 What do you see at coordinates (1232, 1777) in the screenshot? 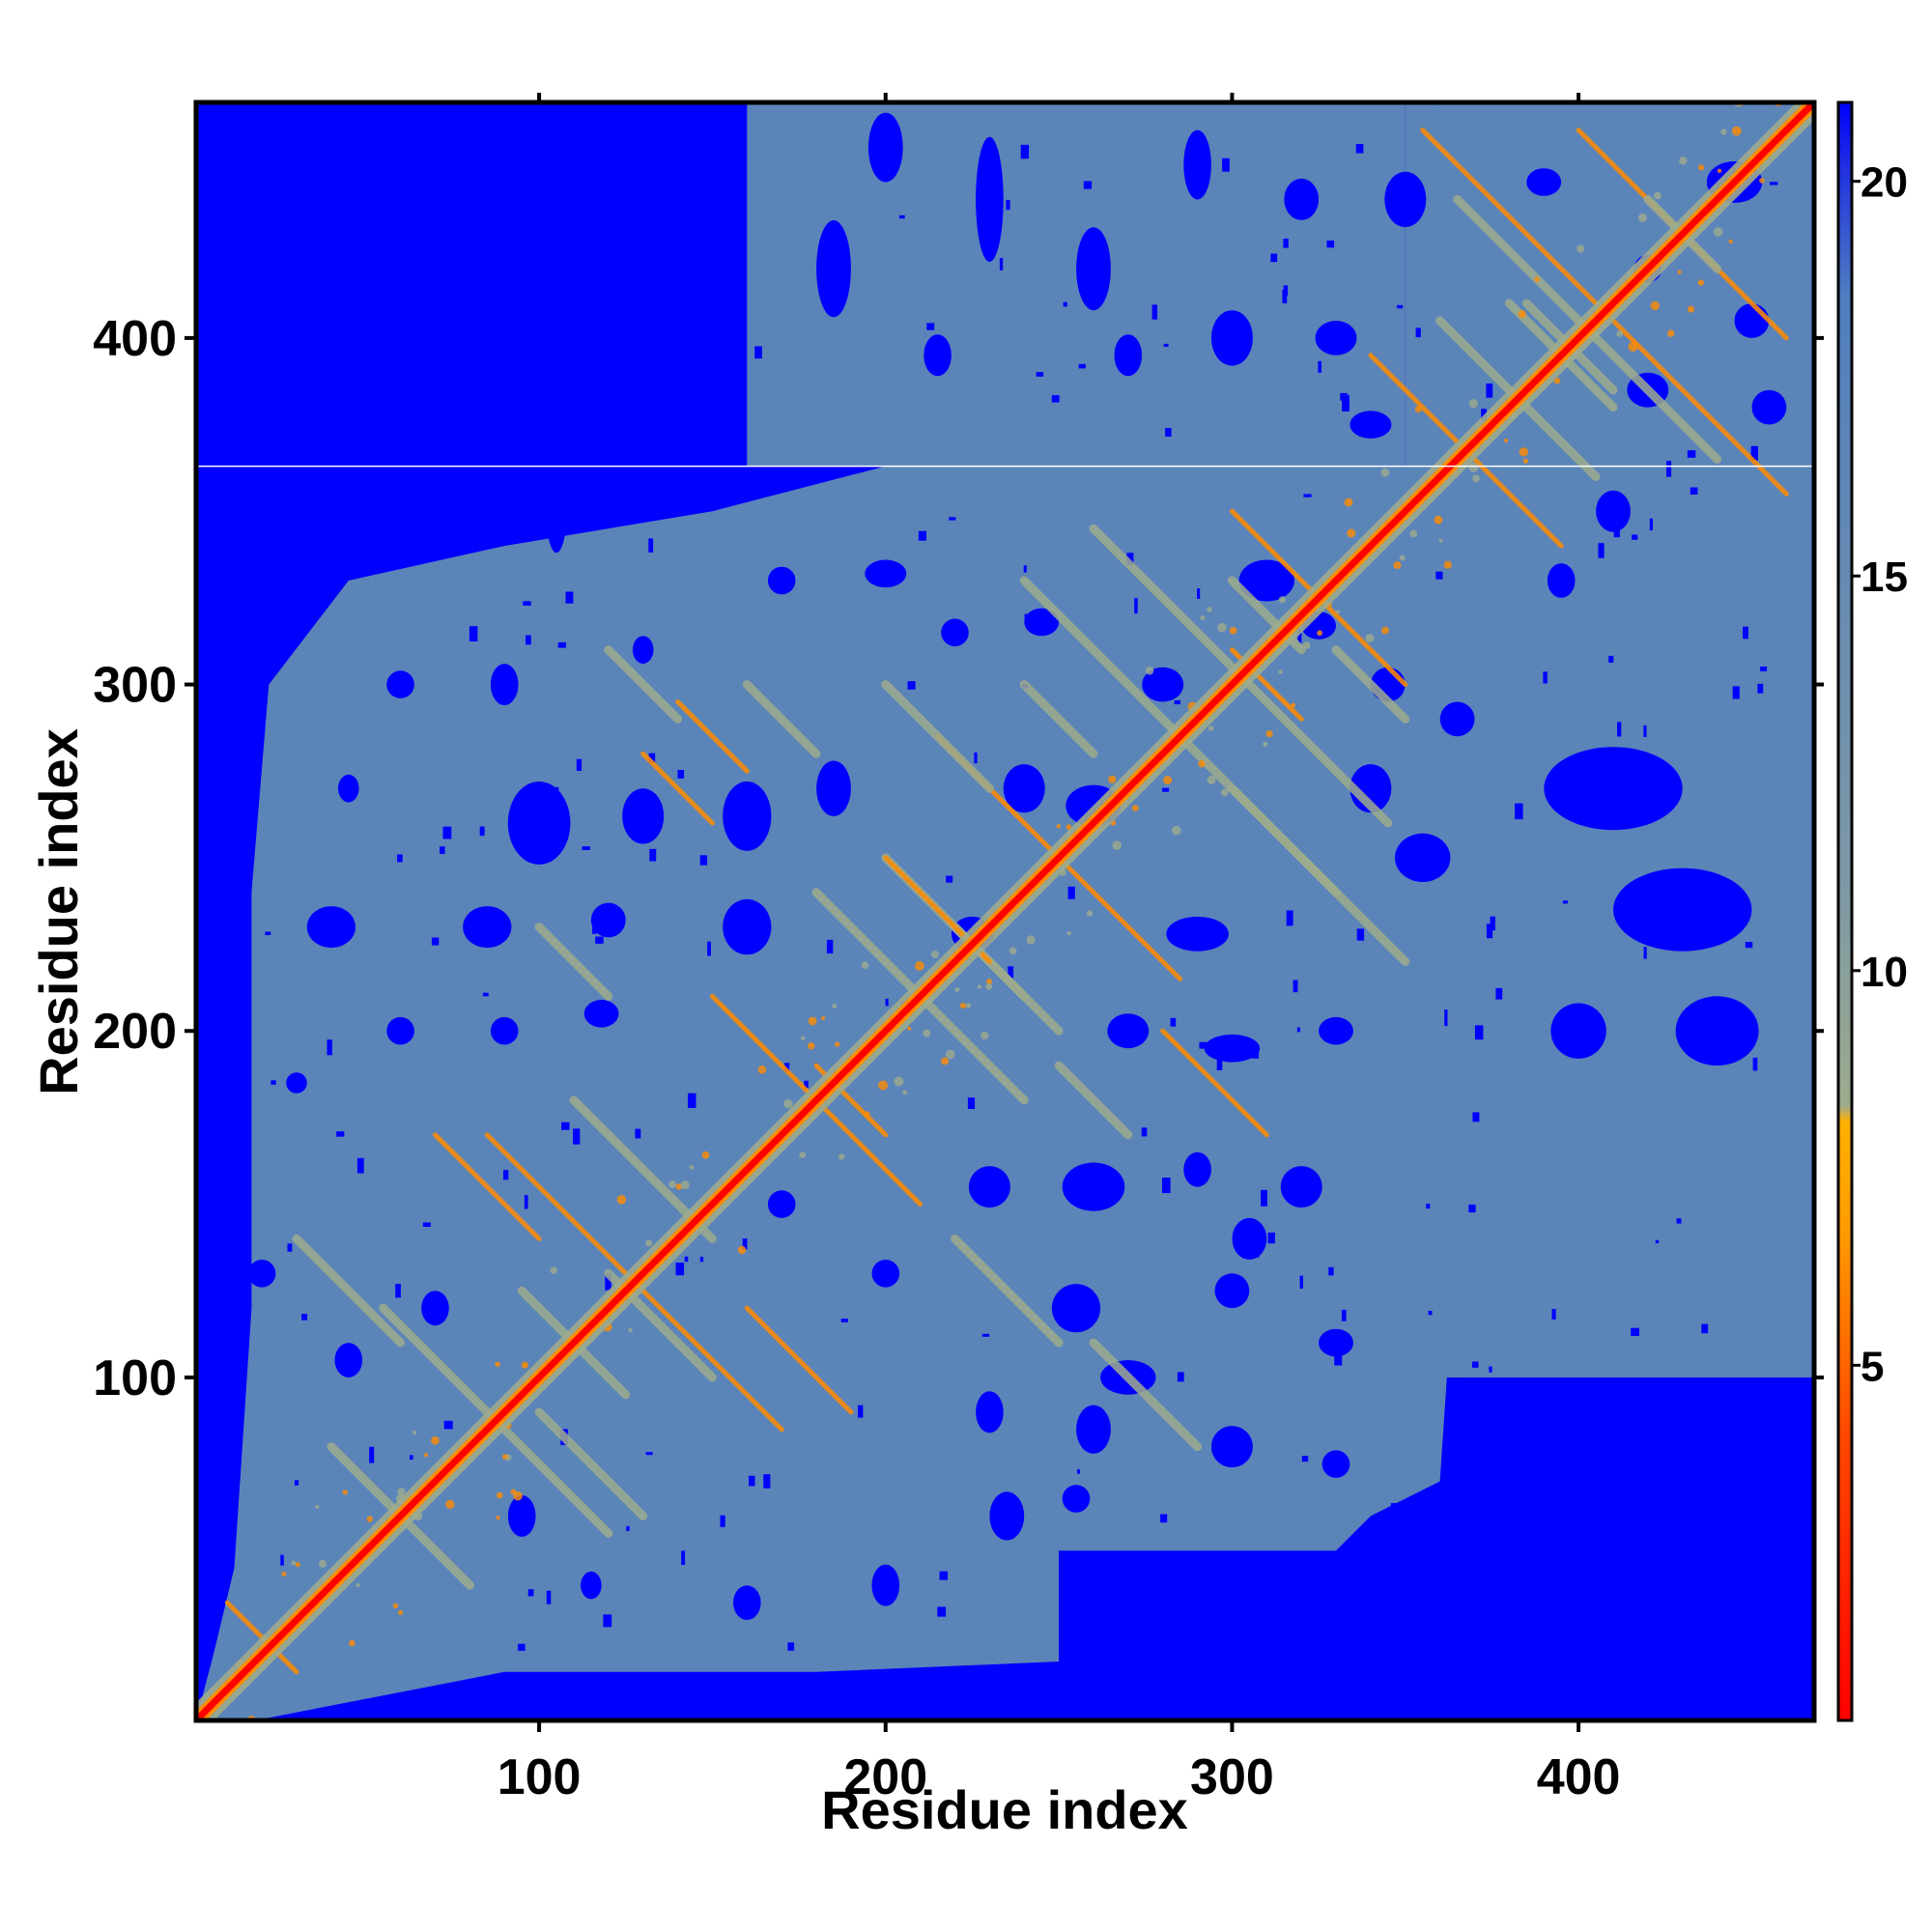
I see `x-tick-label-300: 300` at bounding box center [1232, 1777].